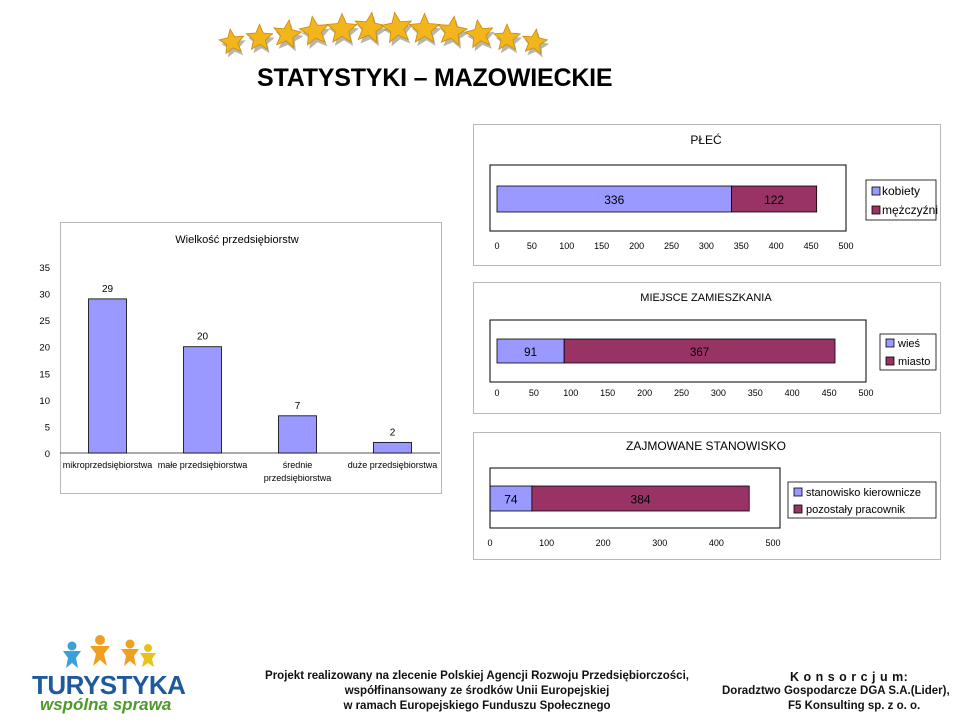  I want to click on data-label: 7, so click(298, 406).